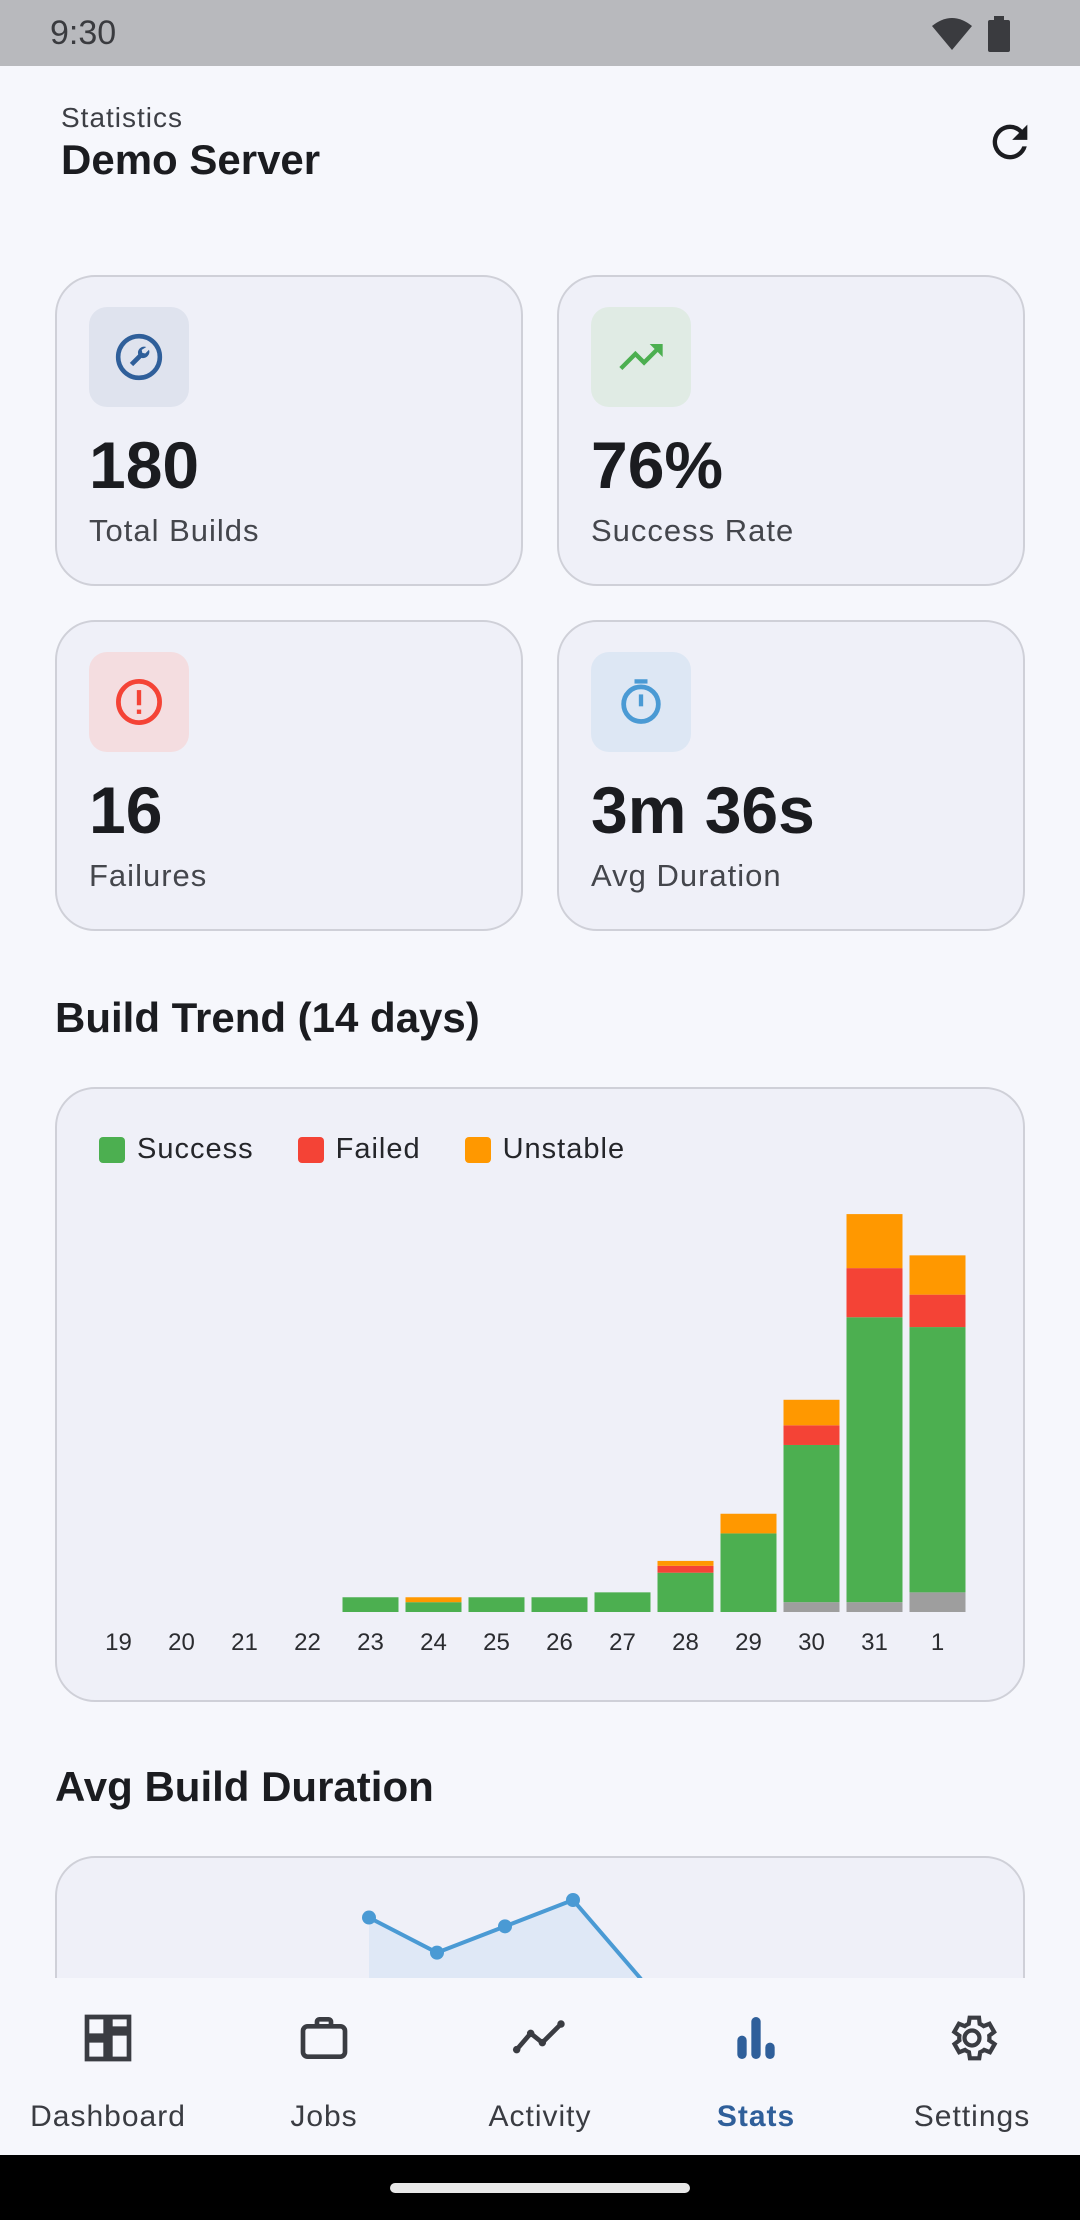 Image resolution: width=1080 pixels, height=2220 pixels. I want to click on x-tick-label: 31, so click(874, 1642).